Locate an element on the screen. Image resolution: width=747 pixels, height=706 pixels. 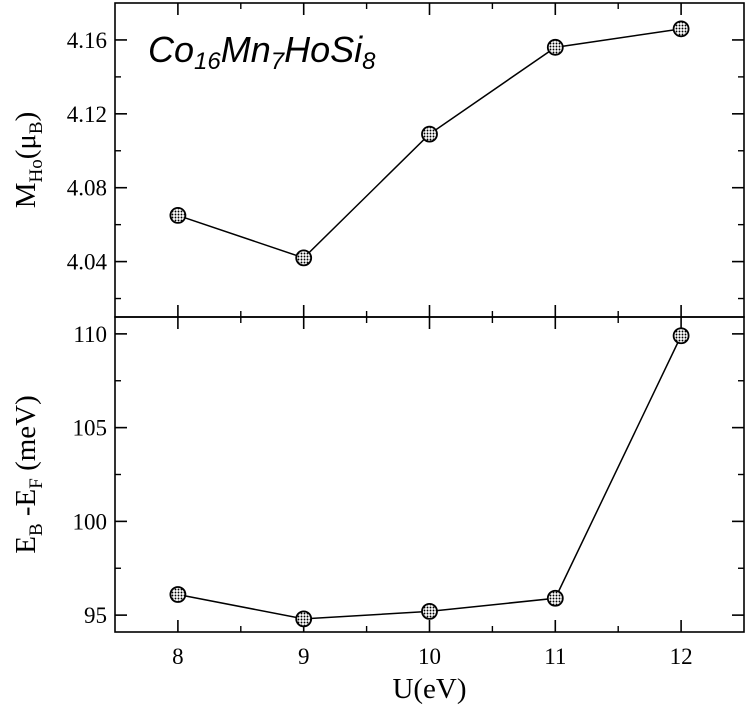
y-tick-label: 4.16 is located at coordinates (87, 40).